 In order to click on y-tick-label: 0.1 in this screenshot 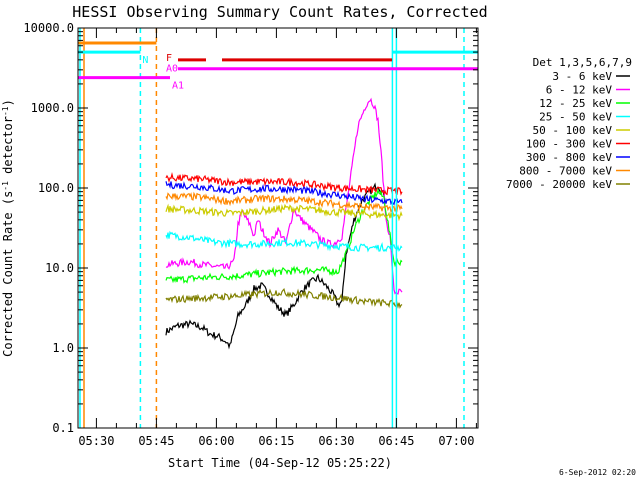, I will do `click(63, 428)`.